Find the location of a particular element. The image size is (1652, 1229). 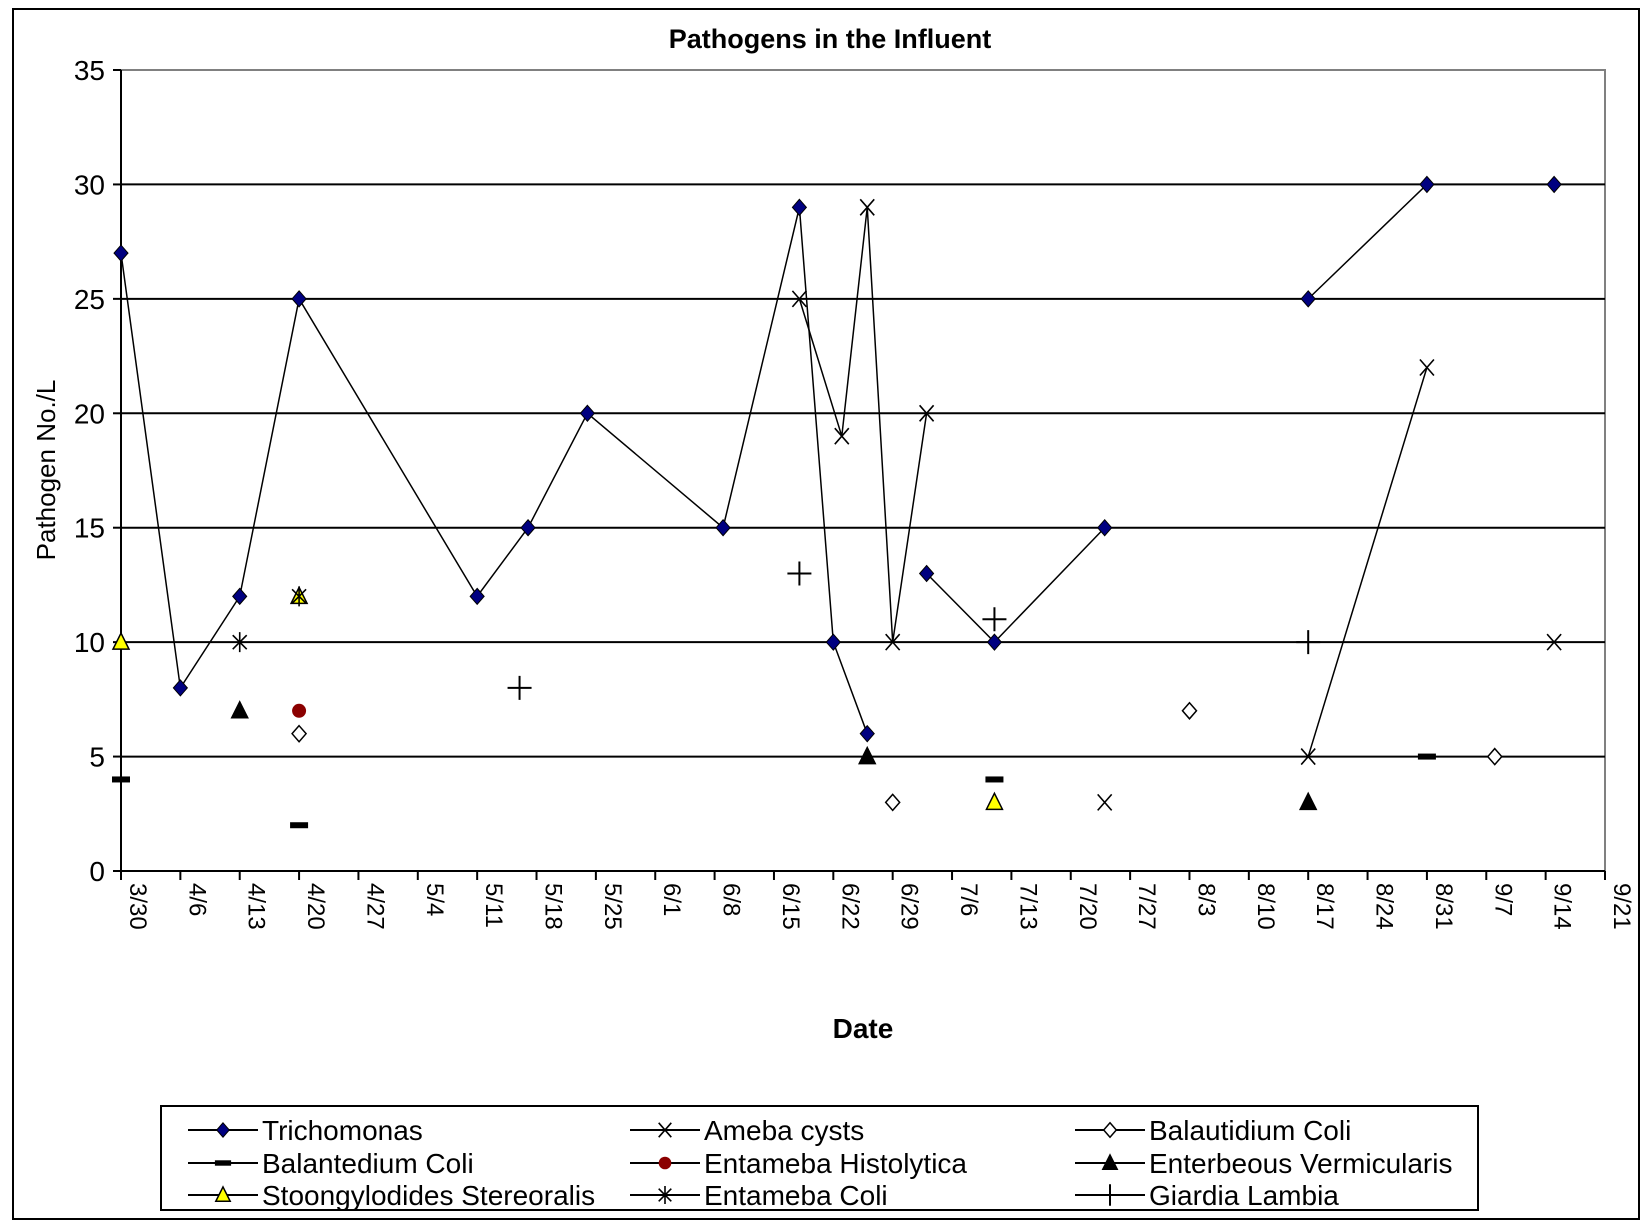

legend-item-entameba-coli: Entameba Coli is located at coordinates (759, 1195).